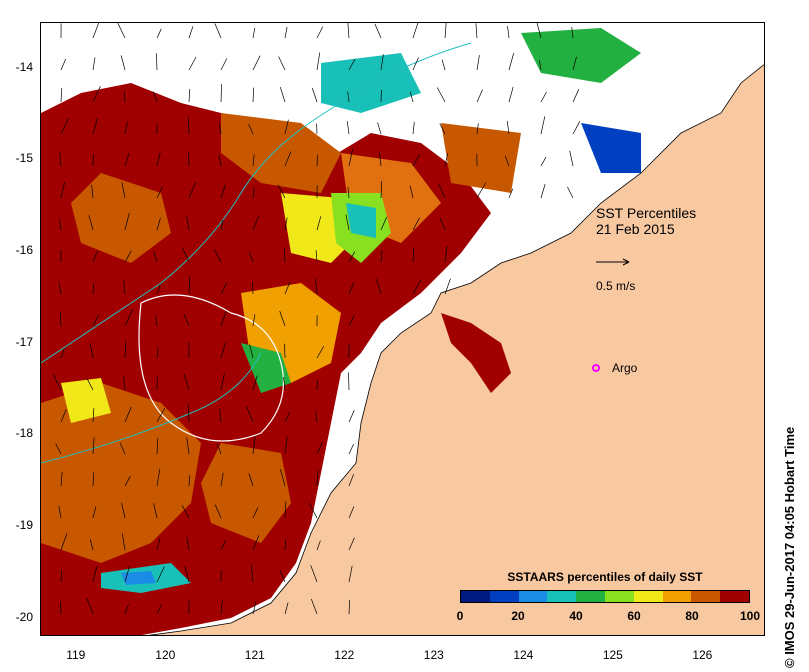  Describe the element at coordinates (646, 213) in the screenshot. I see `map-title-line1: SST Percentiles` at that location.